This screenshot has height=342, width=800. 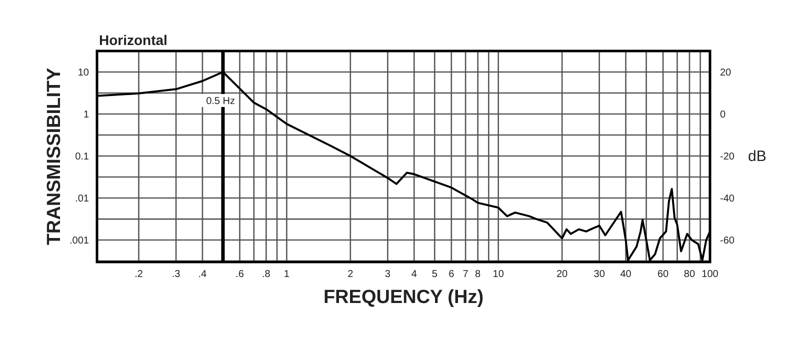 I want to click on x-tick-label: 8, so click(x=478, y=274).